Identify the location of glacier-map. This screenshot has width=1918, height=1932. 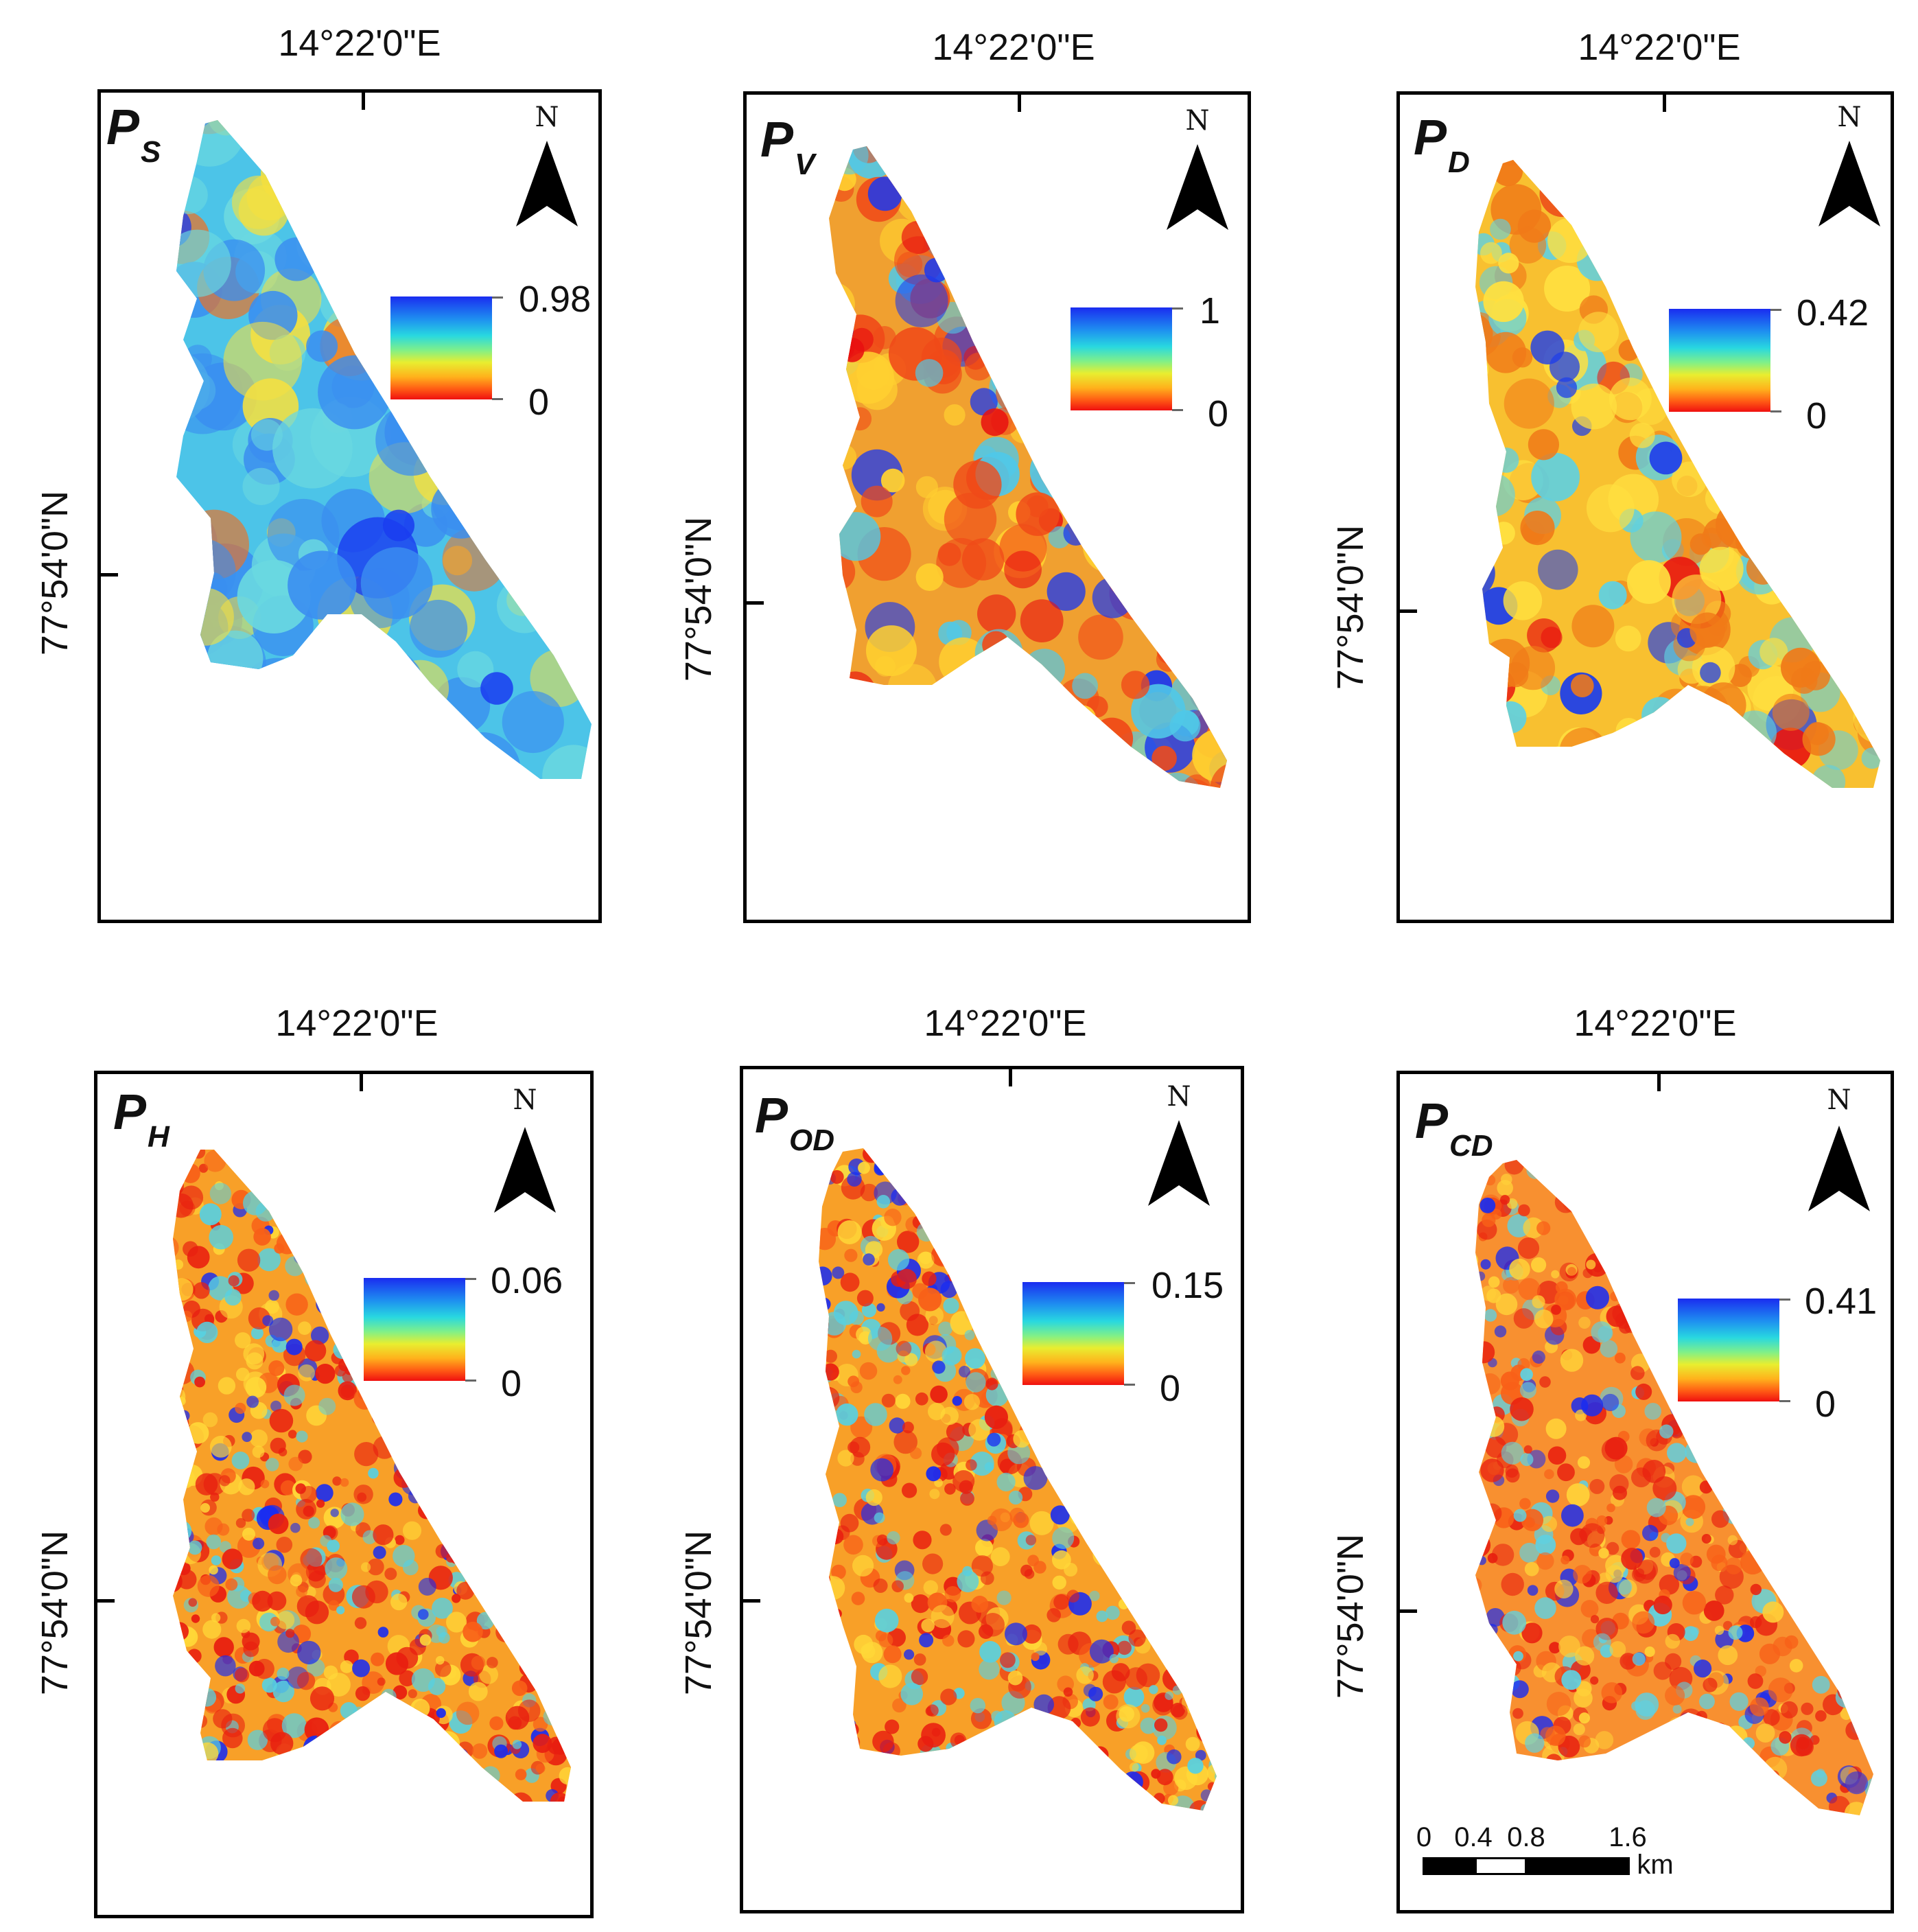
(334, 1498).